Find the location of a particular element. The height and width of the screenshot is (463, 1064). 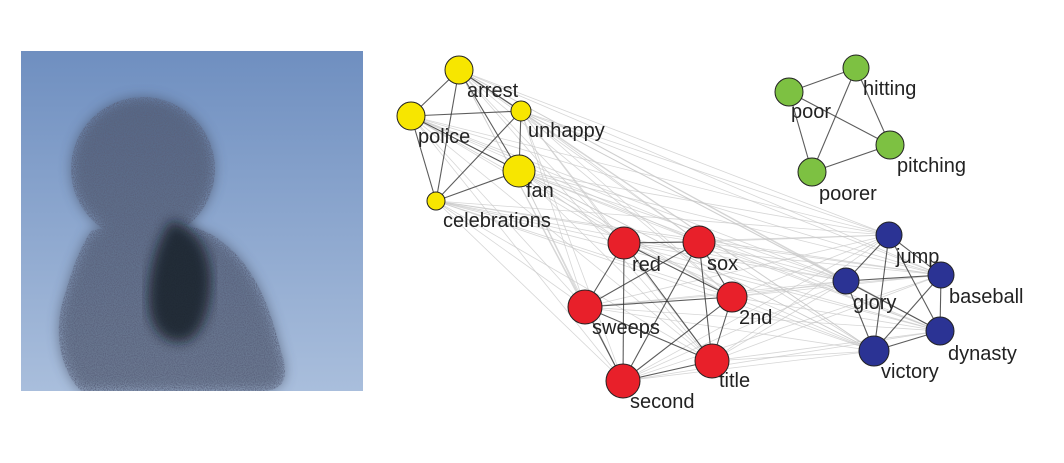

edge-unhappy-second is located at coordinates (572, 246).